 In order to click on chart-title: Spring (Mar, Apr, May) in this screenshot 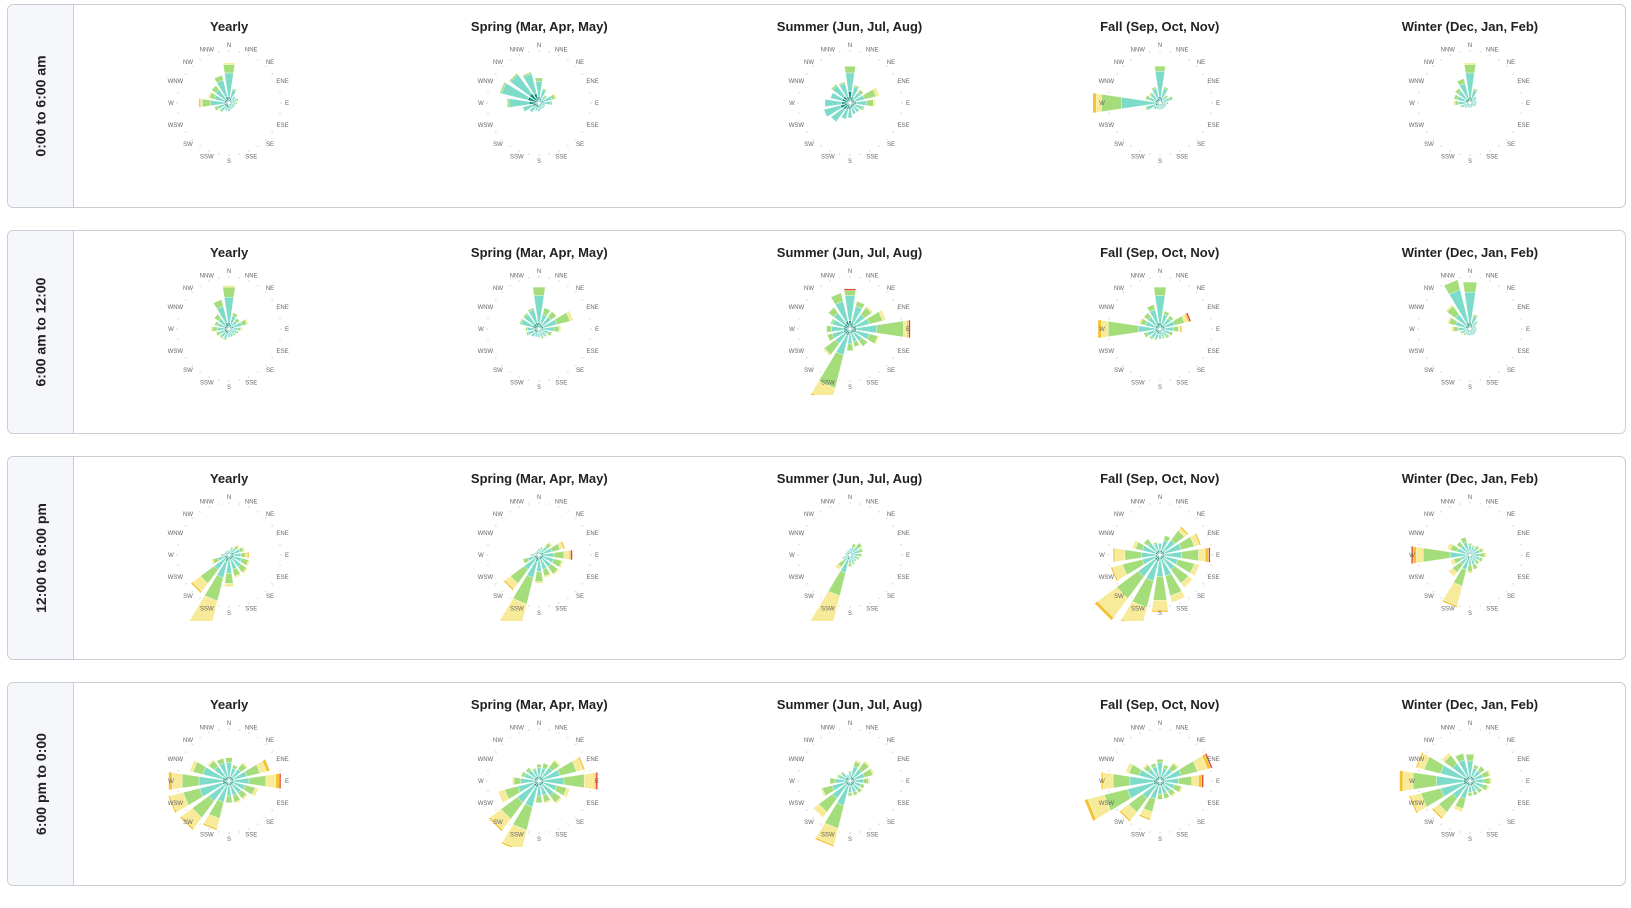, I will do `click(539, 704)`.